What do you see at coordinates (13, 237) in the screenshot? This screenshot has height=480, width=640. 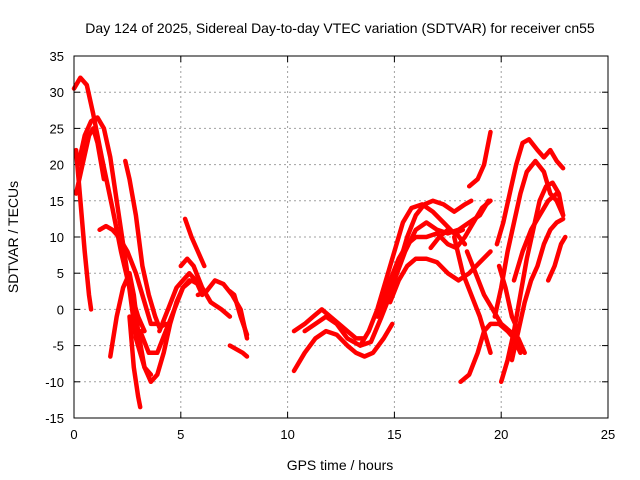 I see `y-axis-title: SDTVAR / TECUs` at bounding box center [13, 237].